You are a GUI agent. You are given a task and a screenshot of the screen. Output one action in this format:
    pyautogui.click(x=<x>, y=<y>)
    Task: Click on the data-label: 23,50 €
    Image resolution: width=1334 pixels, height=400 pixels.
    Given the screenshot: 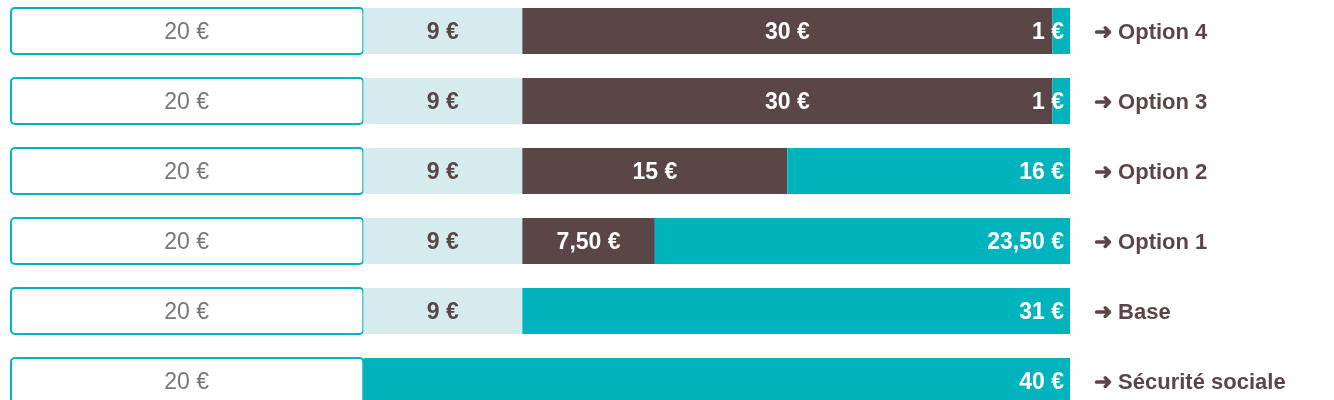 What is the action you would take?
    pyautogui.click(x=1026, y=241)
    